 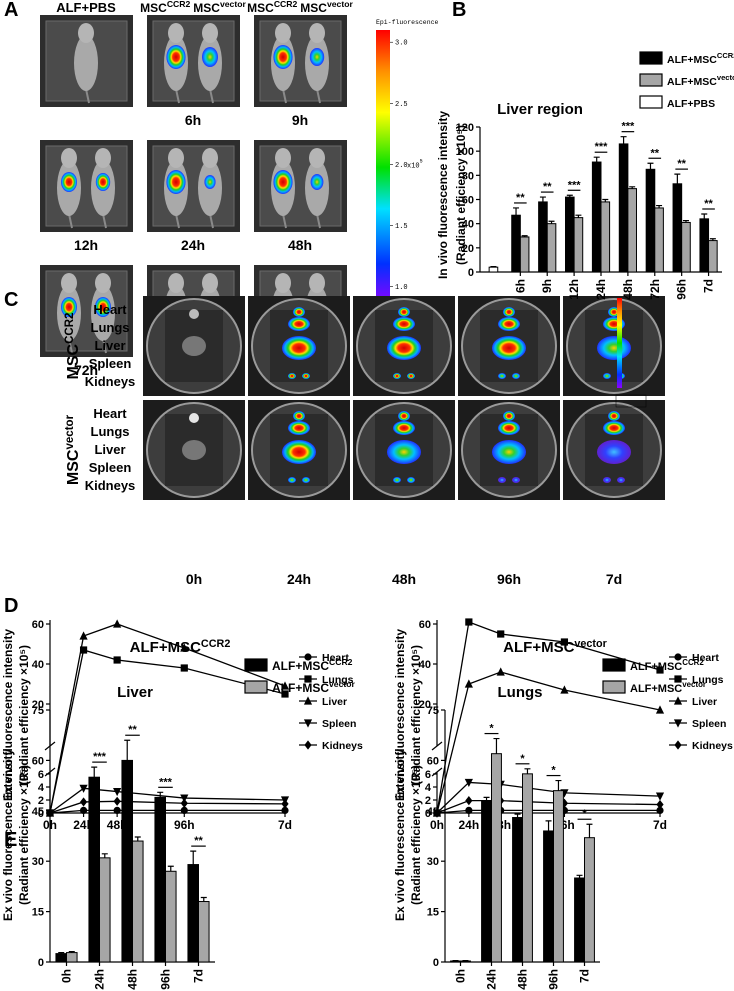 I want to click on row-label: MSCCCR2, so click(x=73, y=346).